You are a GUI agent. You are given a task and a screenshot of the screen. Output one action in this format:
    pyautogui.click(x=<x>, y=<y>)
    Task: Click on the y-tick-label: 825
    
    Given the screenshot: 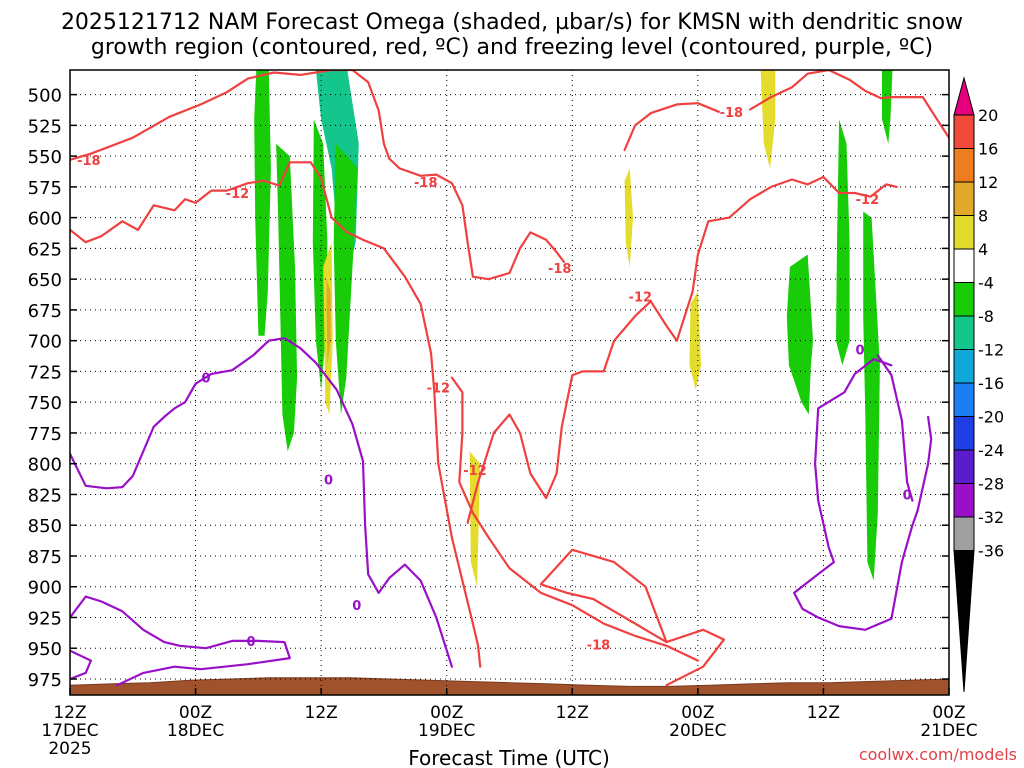 What is the action you would take?
    pyautogui.click(x=45, y=495)
    